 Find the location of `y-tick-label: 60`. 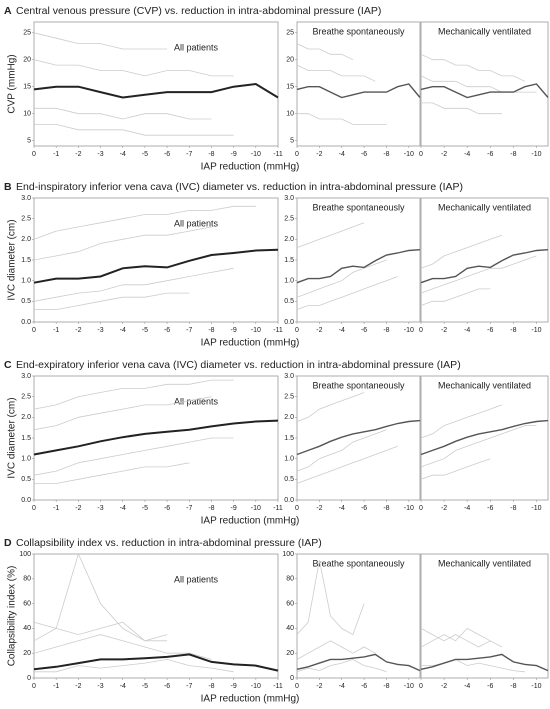

y-tick-label: 60 is located at coordinates (27, 603).